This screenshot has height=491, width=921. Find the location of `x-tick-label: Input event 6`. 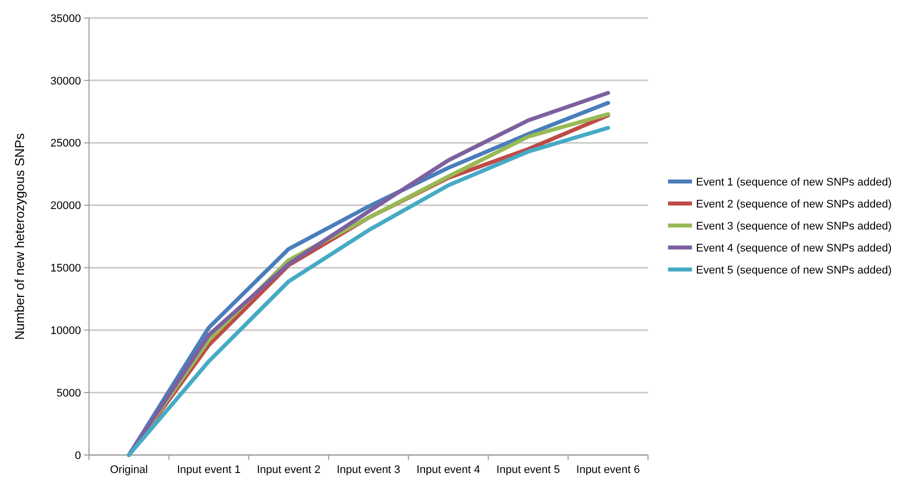

x-tick-label: Input event 6 is located at coordinates (608, 470).